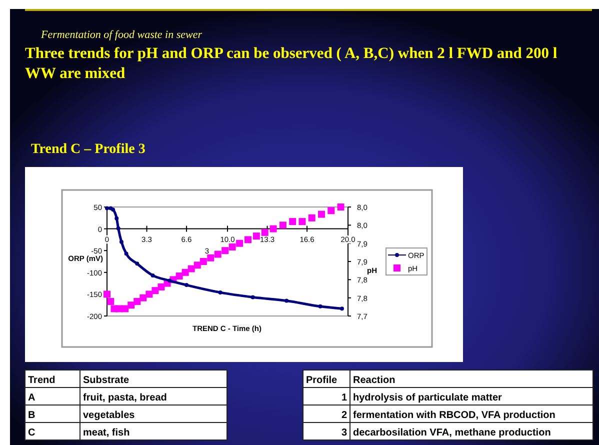 The height and width of the screenshot is (445, 599). What do you see at coordinates (291, 64) in the screenshot?
I see `chart-title: Three trends for pH and ORP can be observed ( A, B,C) when 2 l FWD and 200 l WW are mixed` at bounding box center [291, 64].